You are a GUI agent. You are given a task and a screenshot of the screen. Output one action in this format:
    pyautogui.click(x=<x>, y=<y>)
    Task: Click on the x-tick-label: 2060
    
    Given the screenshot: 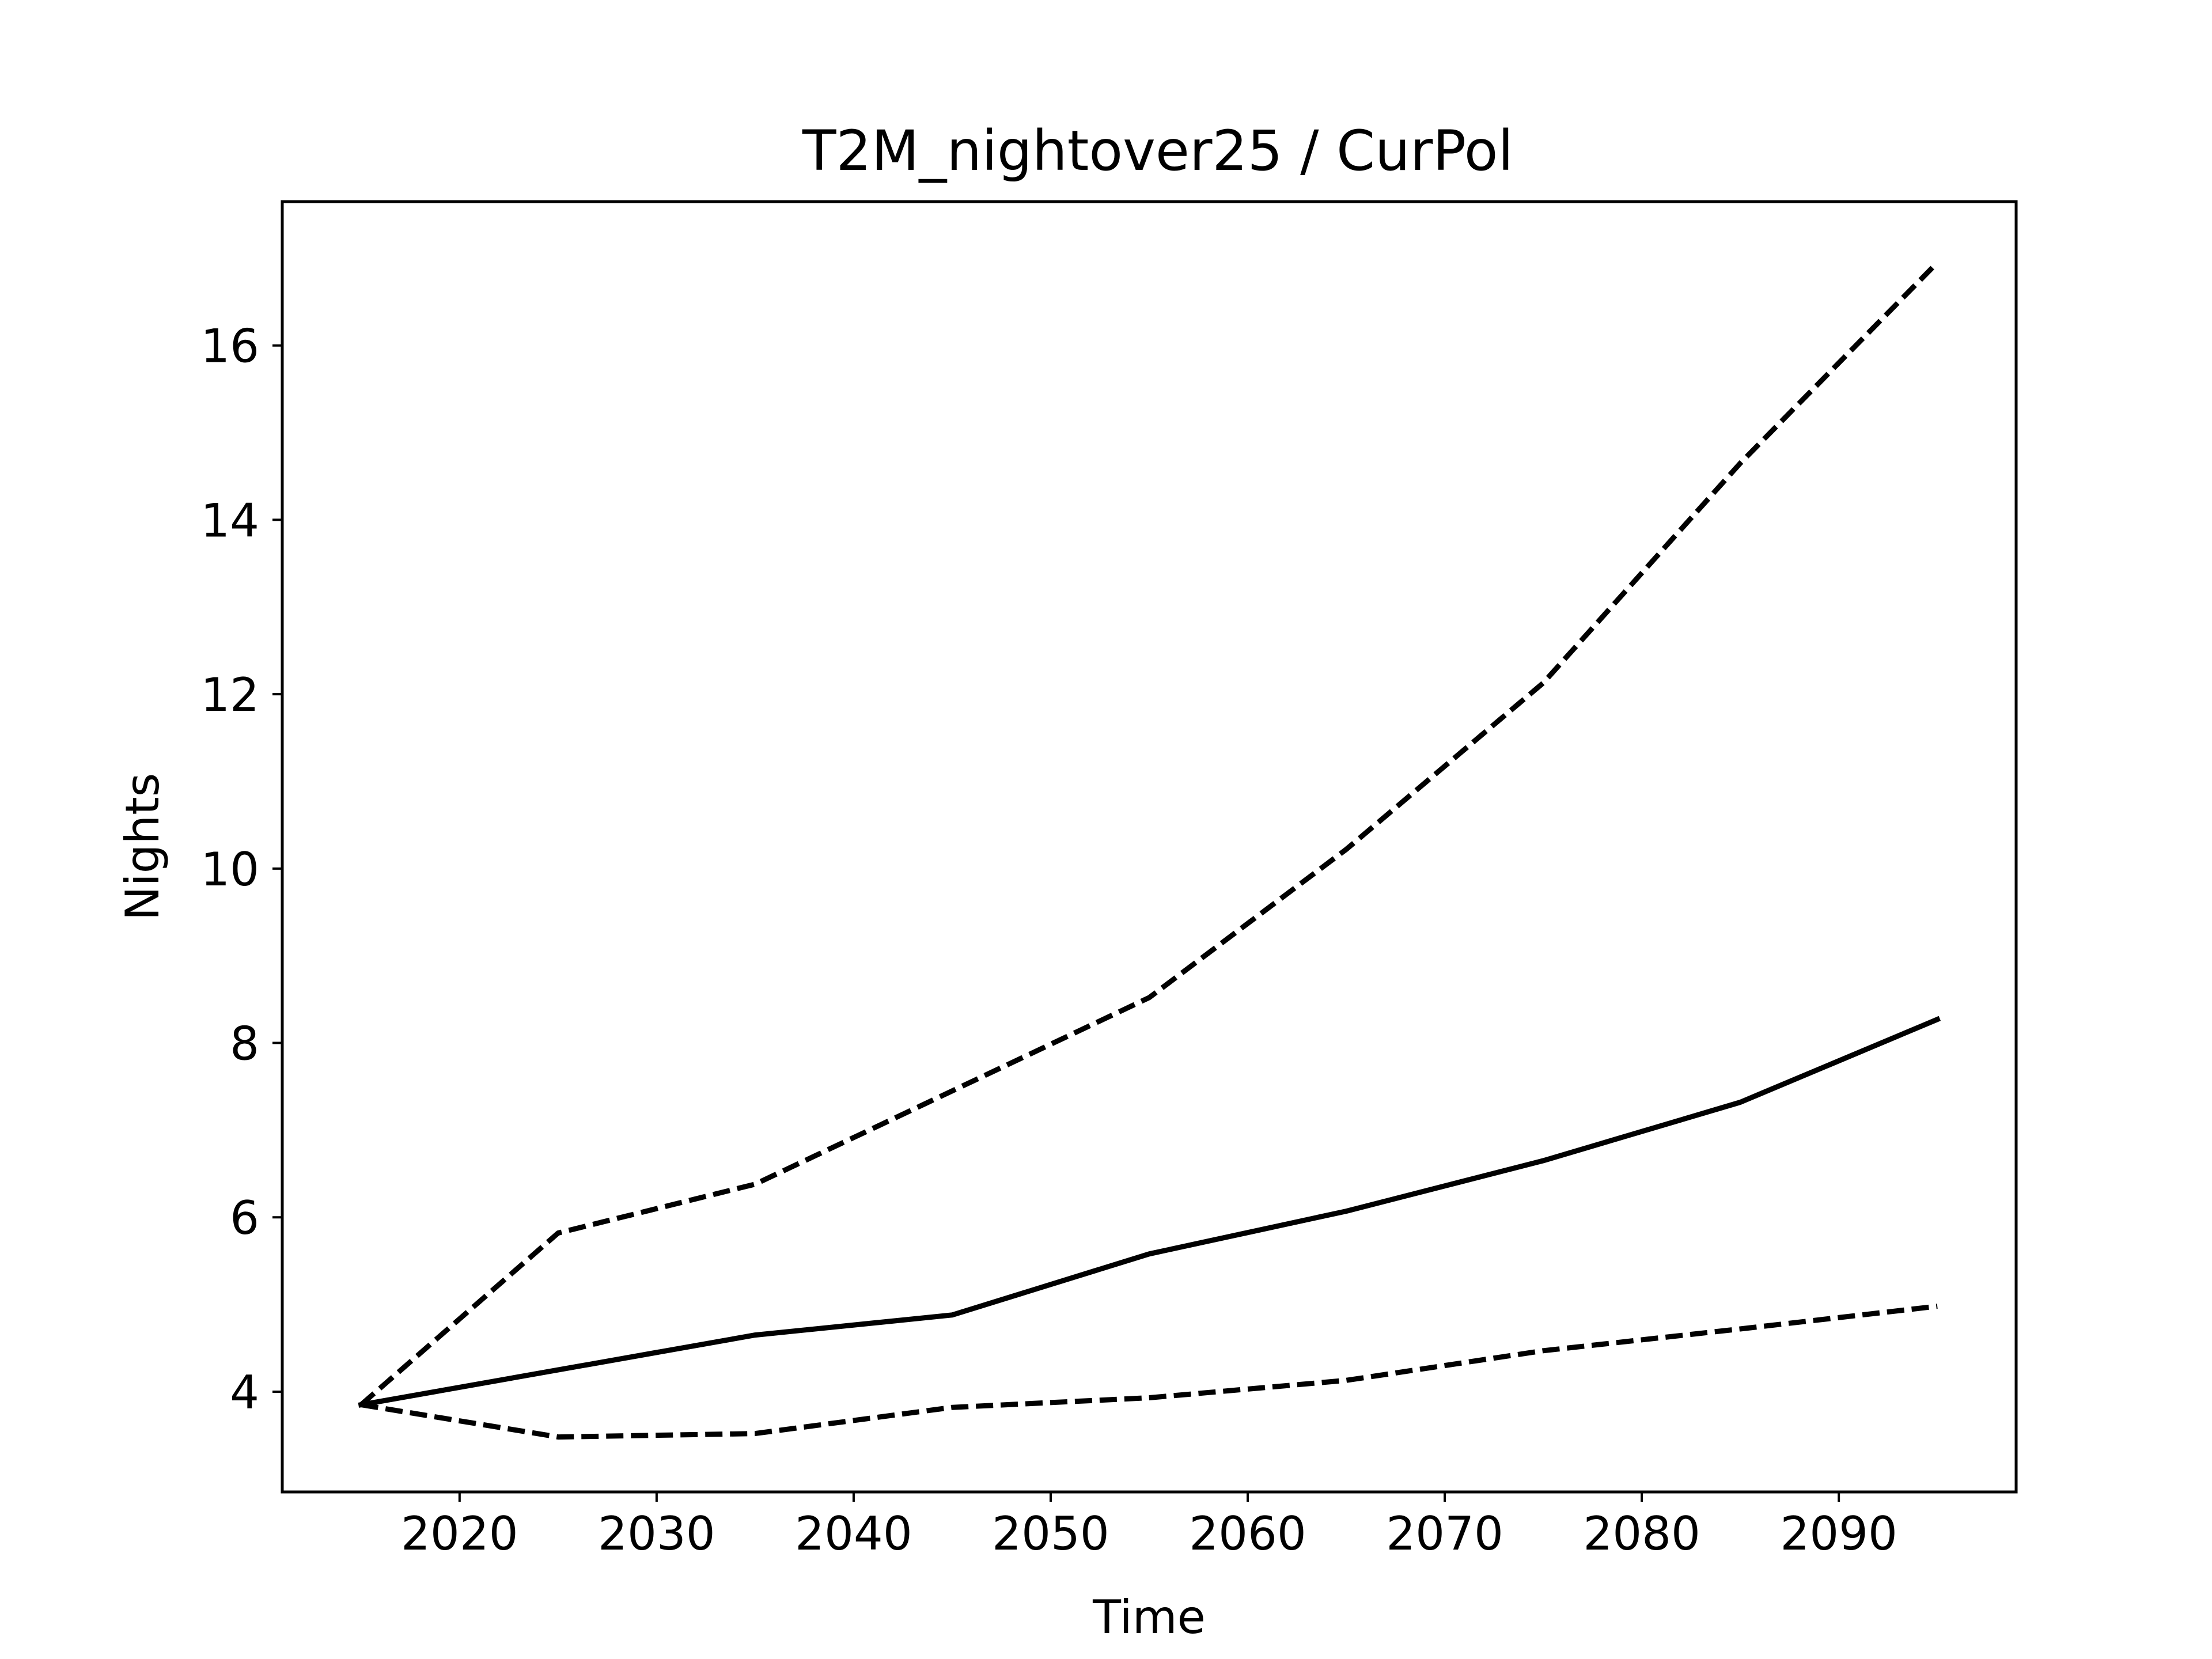 What is the action you would take?
    pyautogui.click(x=1247, y=1533)
    